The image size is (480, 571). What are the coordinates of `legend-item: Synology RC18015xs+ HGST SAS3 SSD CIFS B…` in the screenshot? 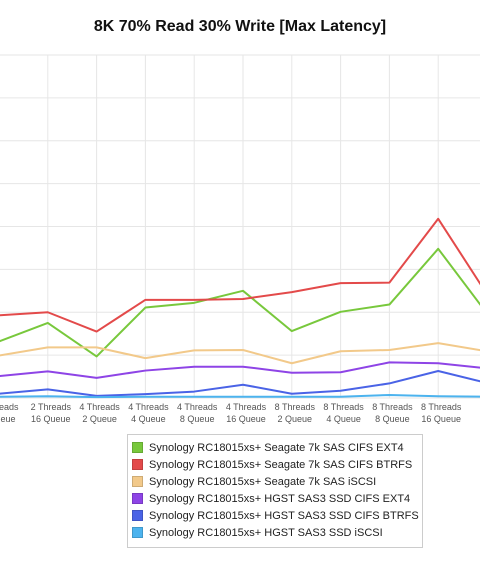 It's located at (277, 515).